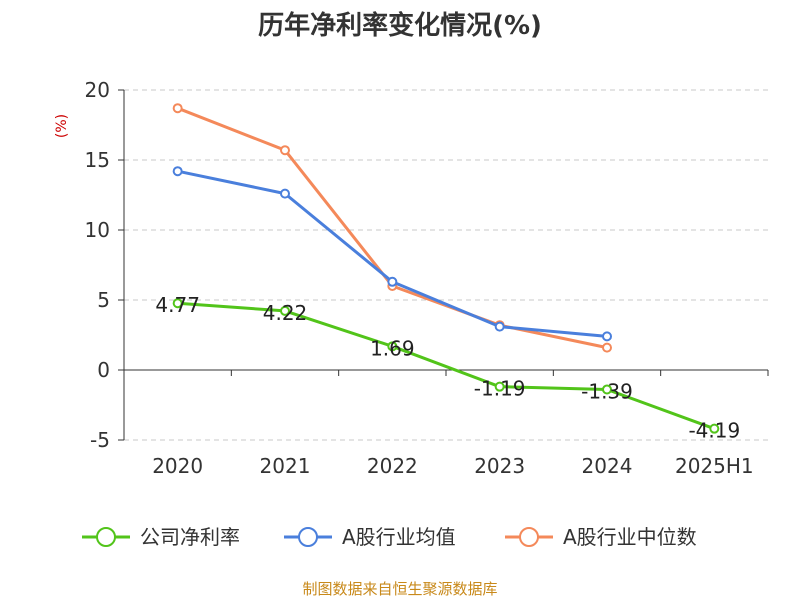  Describe the element at coordinates (285, 466) in the screenshot. I see `x-tick-label: 2021` at that location.